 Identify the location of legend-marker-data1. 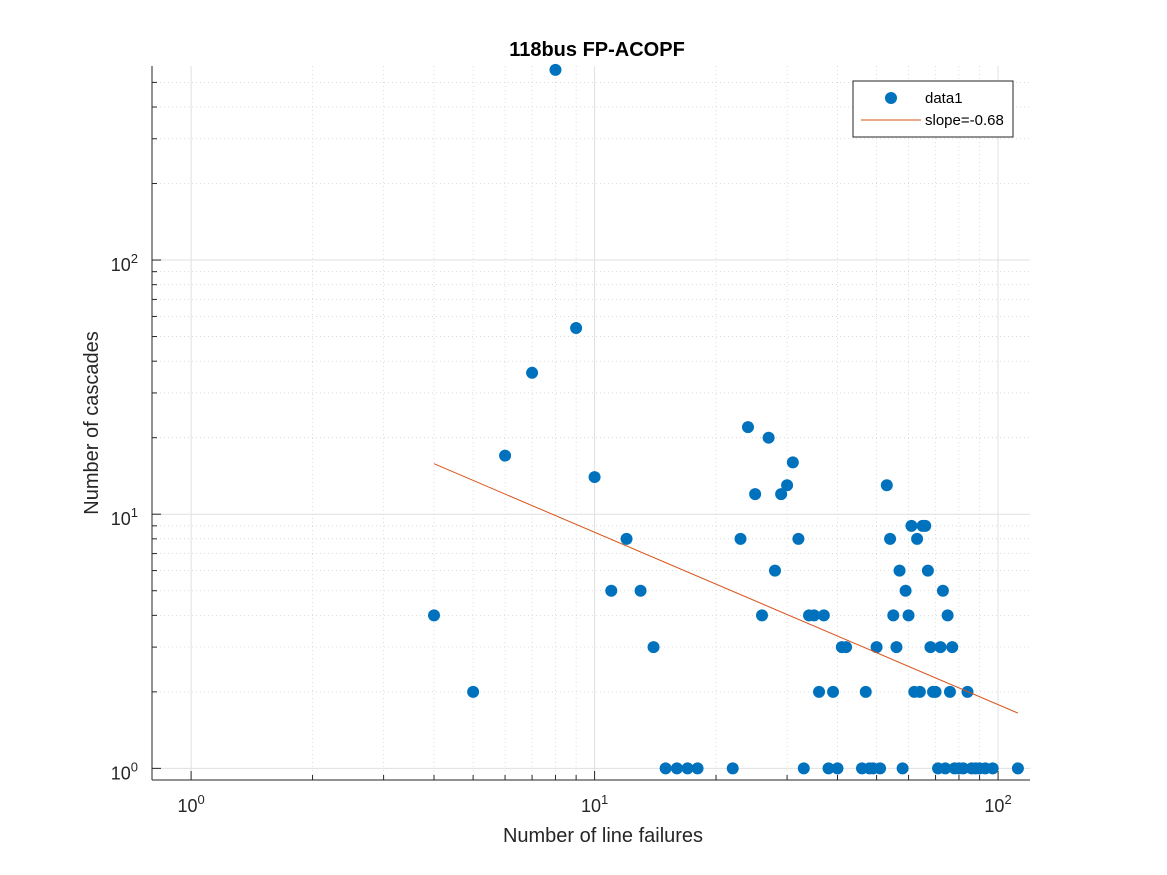
(891, 98).